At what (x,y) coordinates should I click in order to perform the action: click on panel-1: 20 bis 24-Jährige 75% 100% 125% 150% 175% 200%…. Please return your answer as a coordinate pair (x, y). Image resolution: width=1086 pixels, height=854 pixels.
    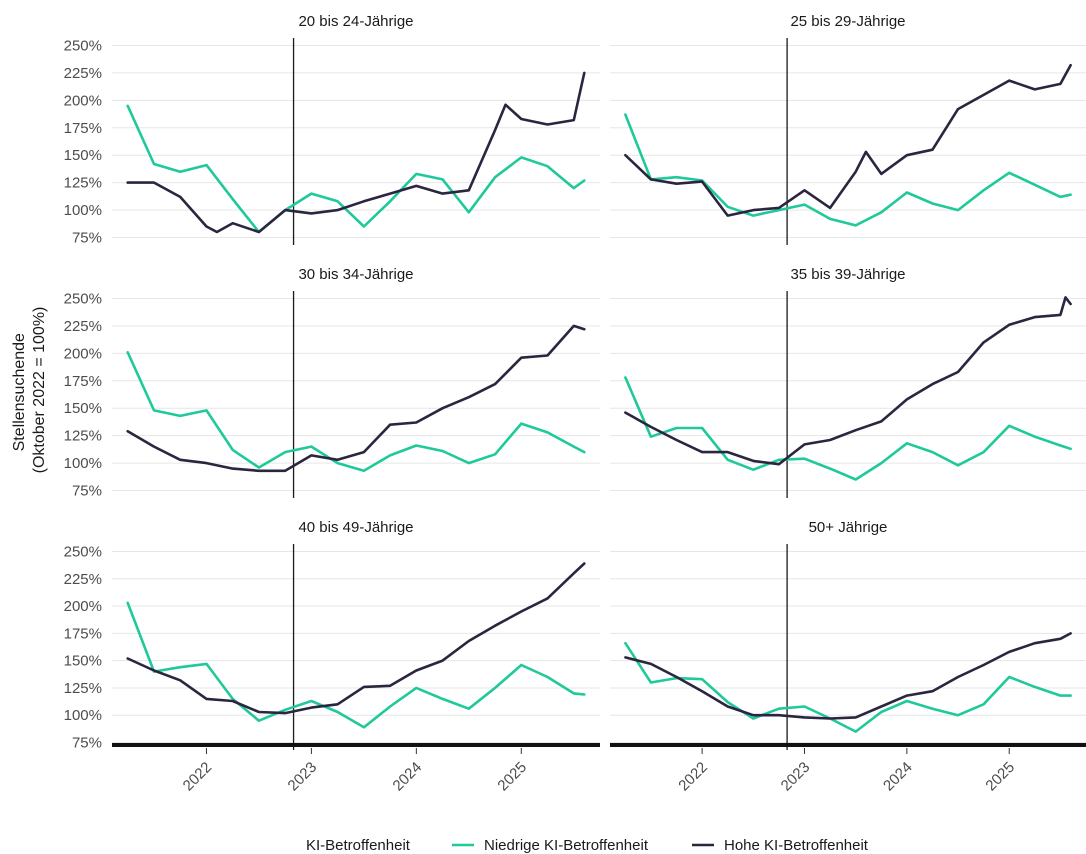
    Looking at the image, I should click on (332, 130).